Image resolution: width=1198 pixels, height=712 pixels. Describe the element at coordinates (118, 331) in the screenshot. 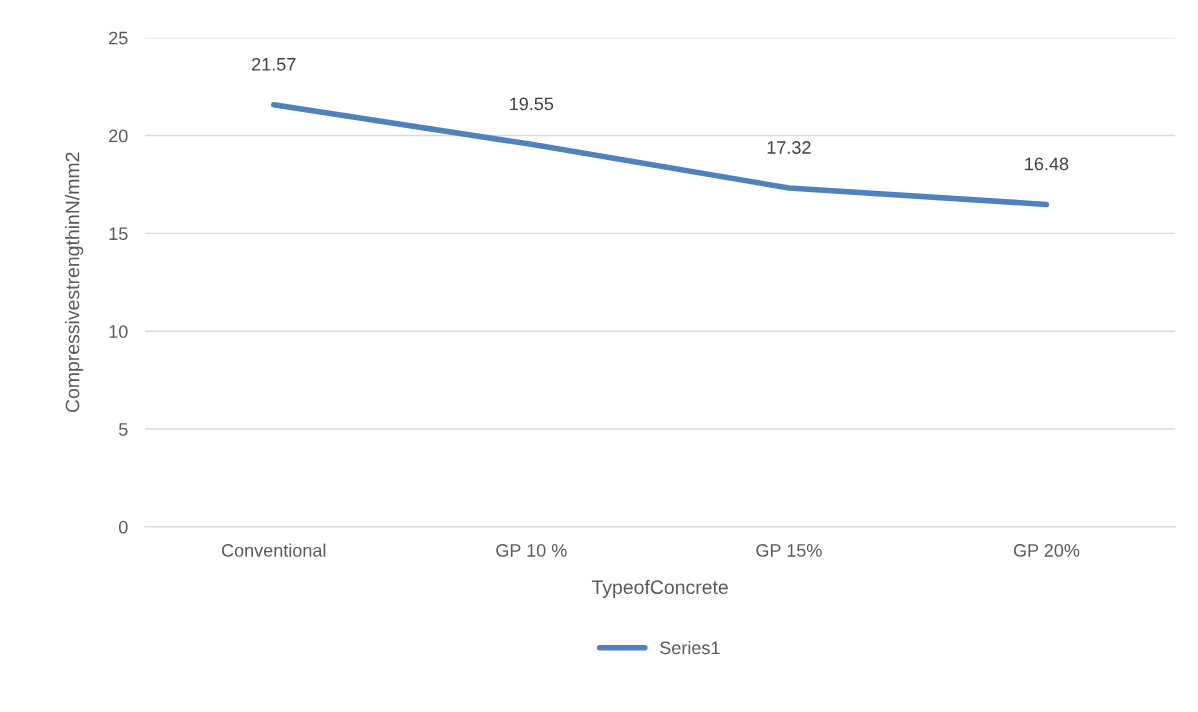

I see `y-tick-label: 10` at that location.